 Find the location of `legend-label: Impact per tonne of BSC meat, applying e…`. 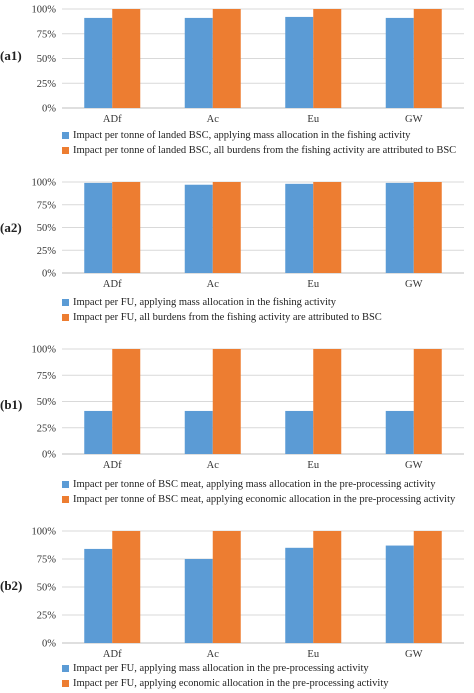

legend-label: Impact per tonne of BSC meat, applying e… is located at coordinates (264, 499).